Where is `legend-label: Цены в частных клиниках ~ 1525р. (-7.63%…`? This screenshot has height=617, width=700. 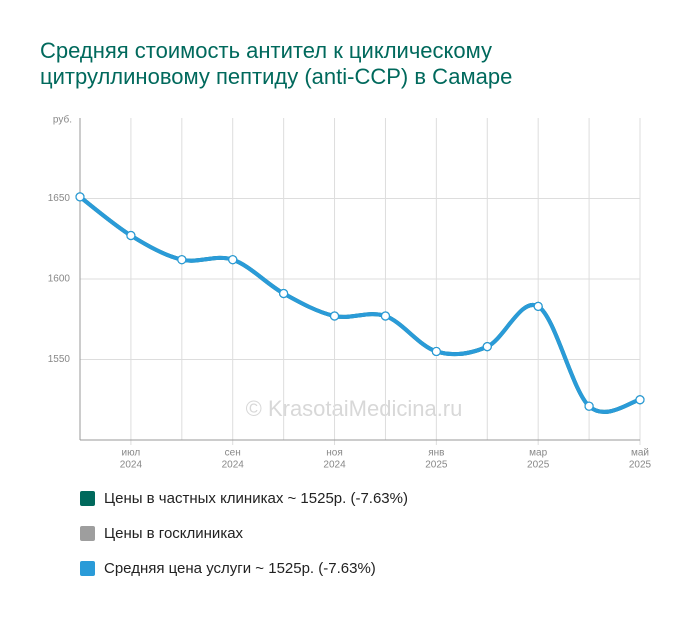
legend-label: Цены в частных клиниках ~ 1525р. (-7.63%… is located at coordinates (256, 498).